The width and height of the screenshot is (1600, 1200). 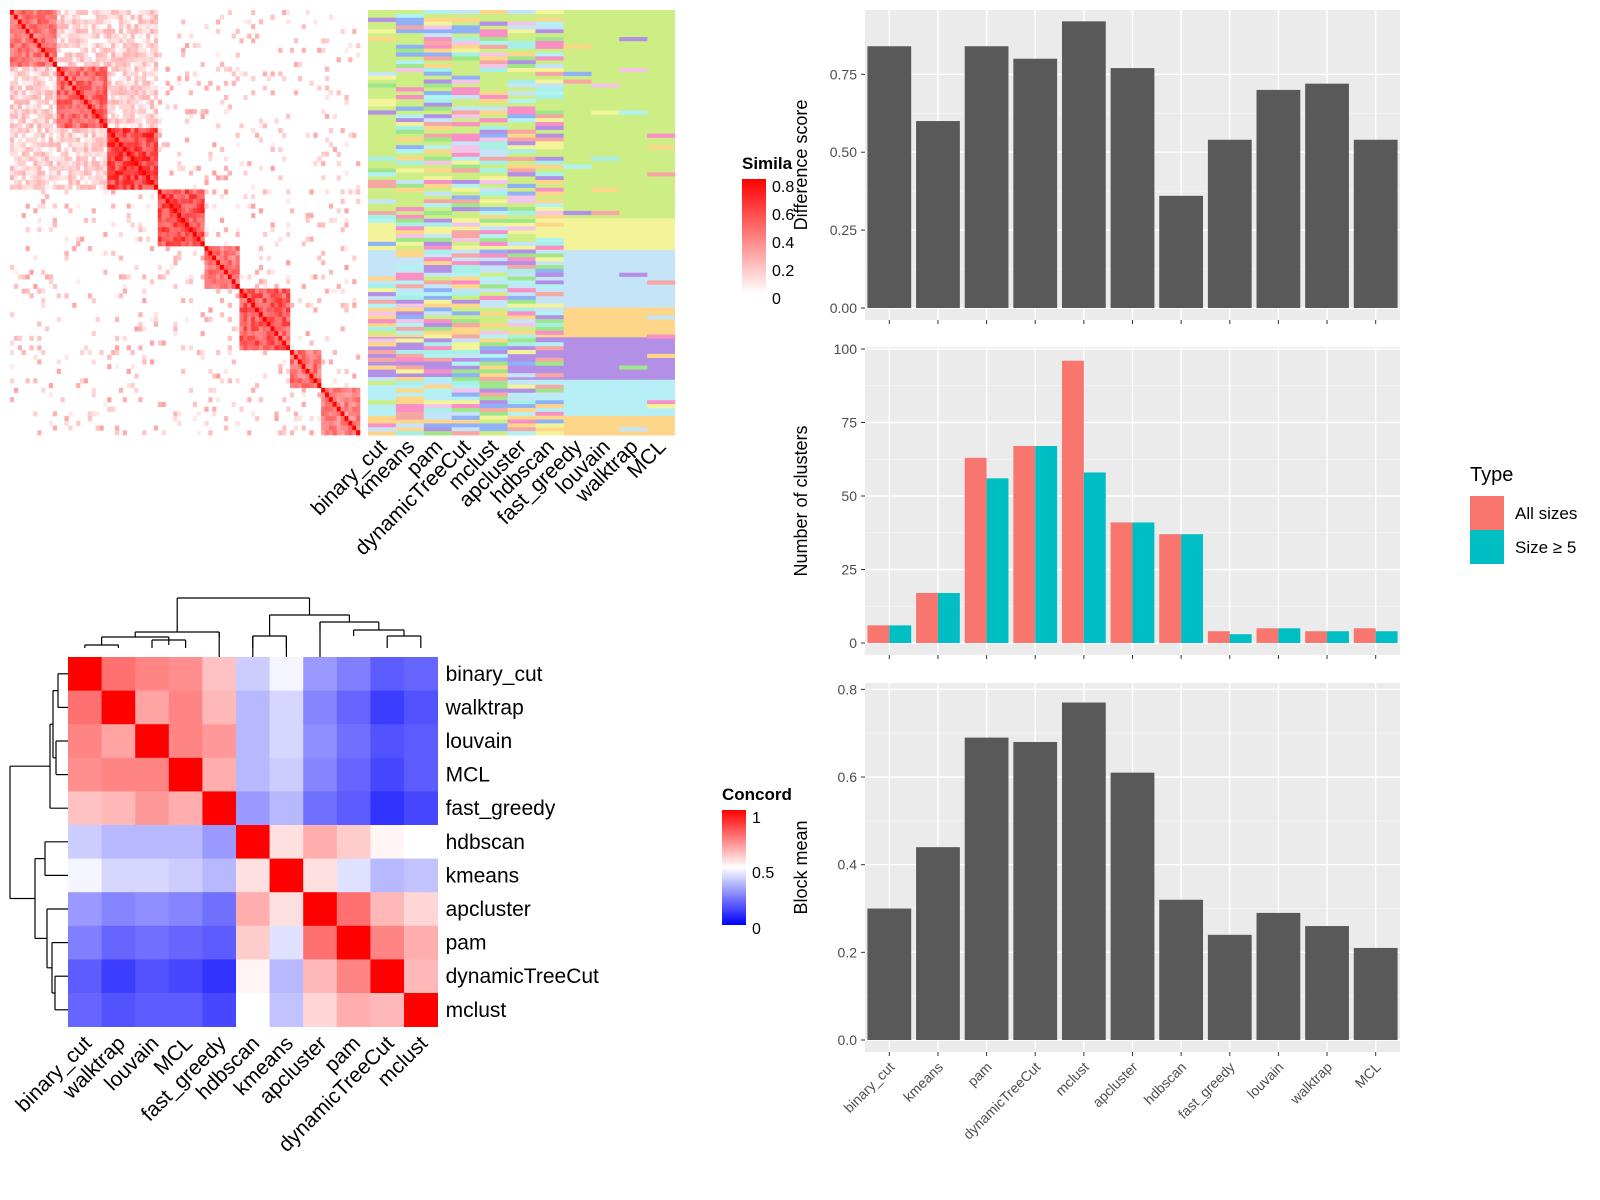 I want to click on bar-size-ge-5-hdbscan, so click(x=1192, y=588).